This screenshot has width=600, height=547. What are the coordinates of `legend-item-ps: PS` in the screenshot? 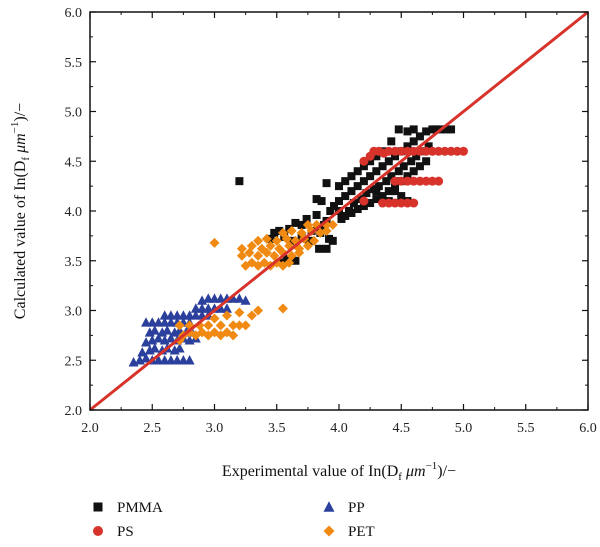 It's located at (113, 532).